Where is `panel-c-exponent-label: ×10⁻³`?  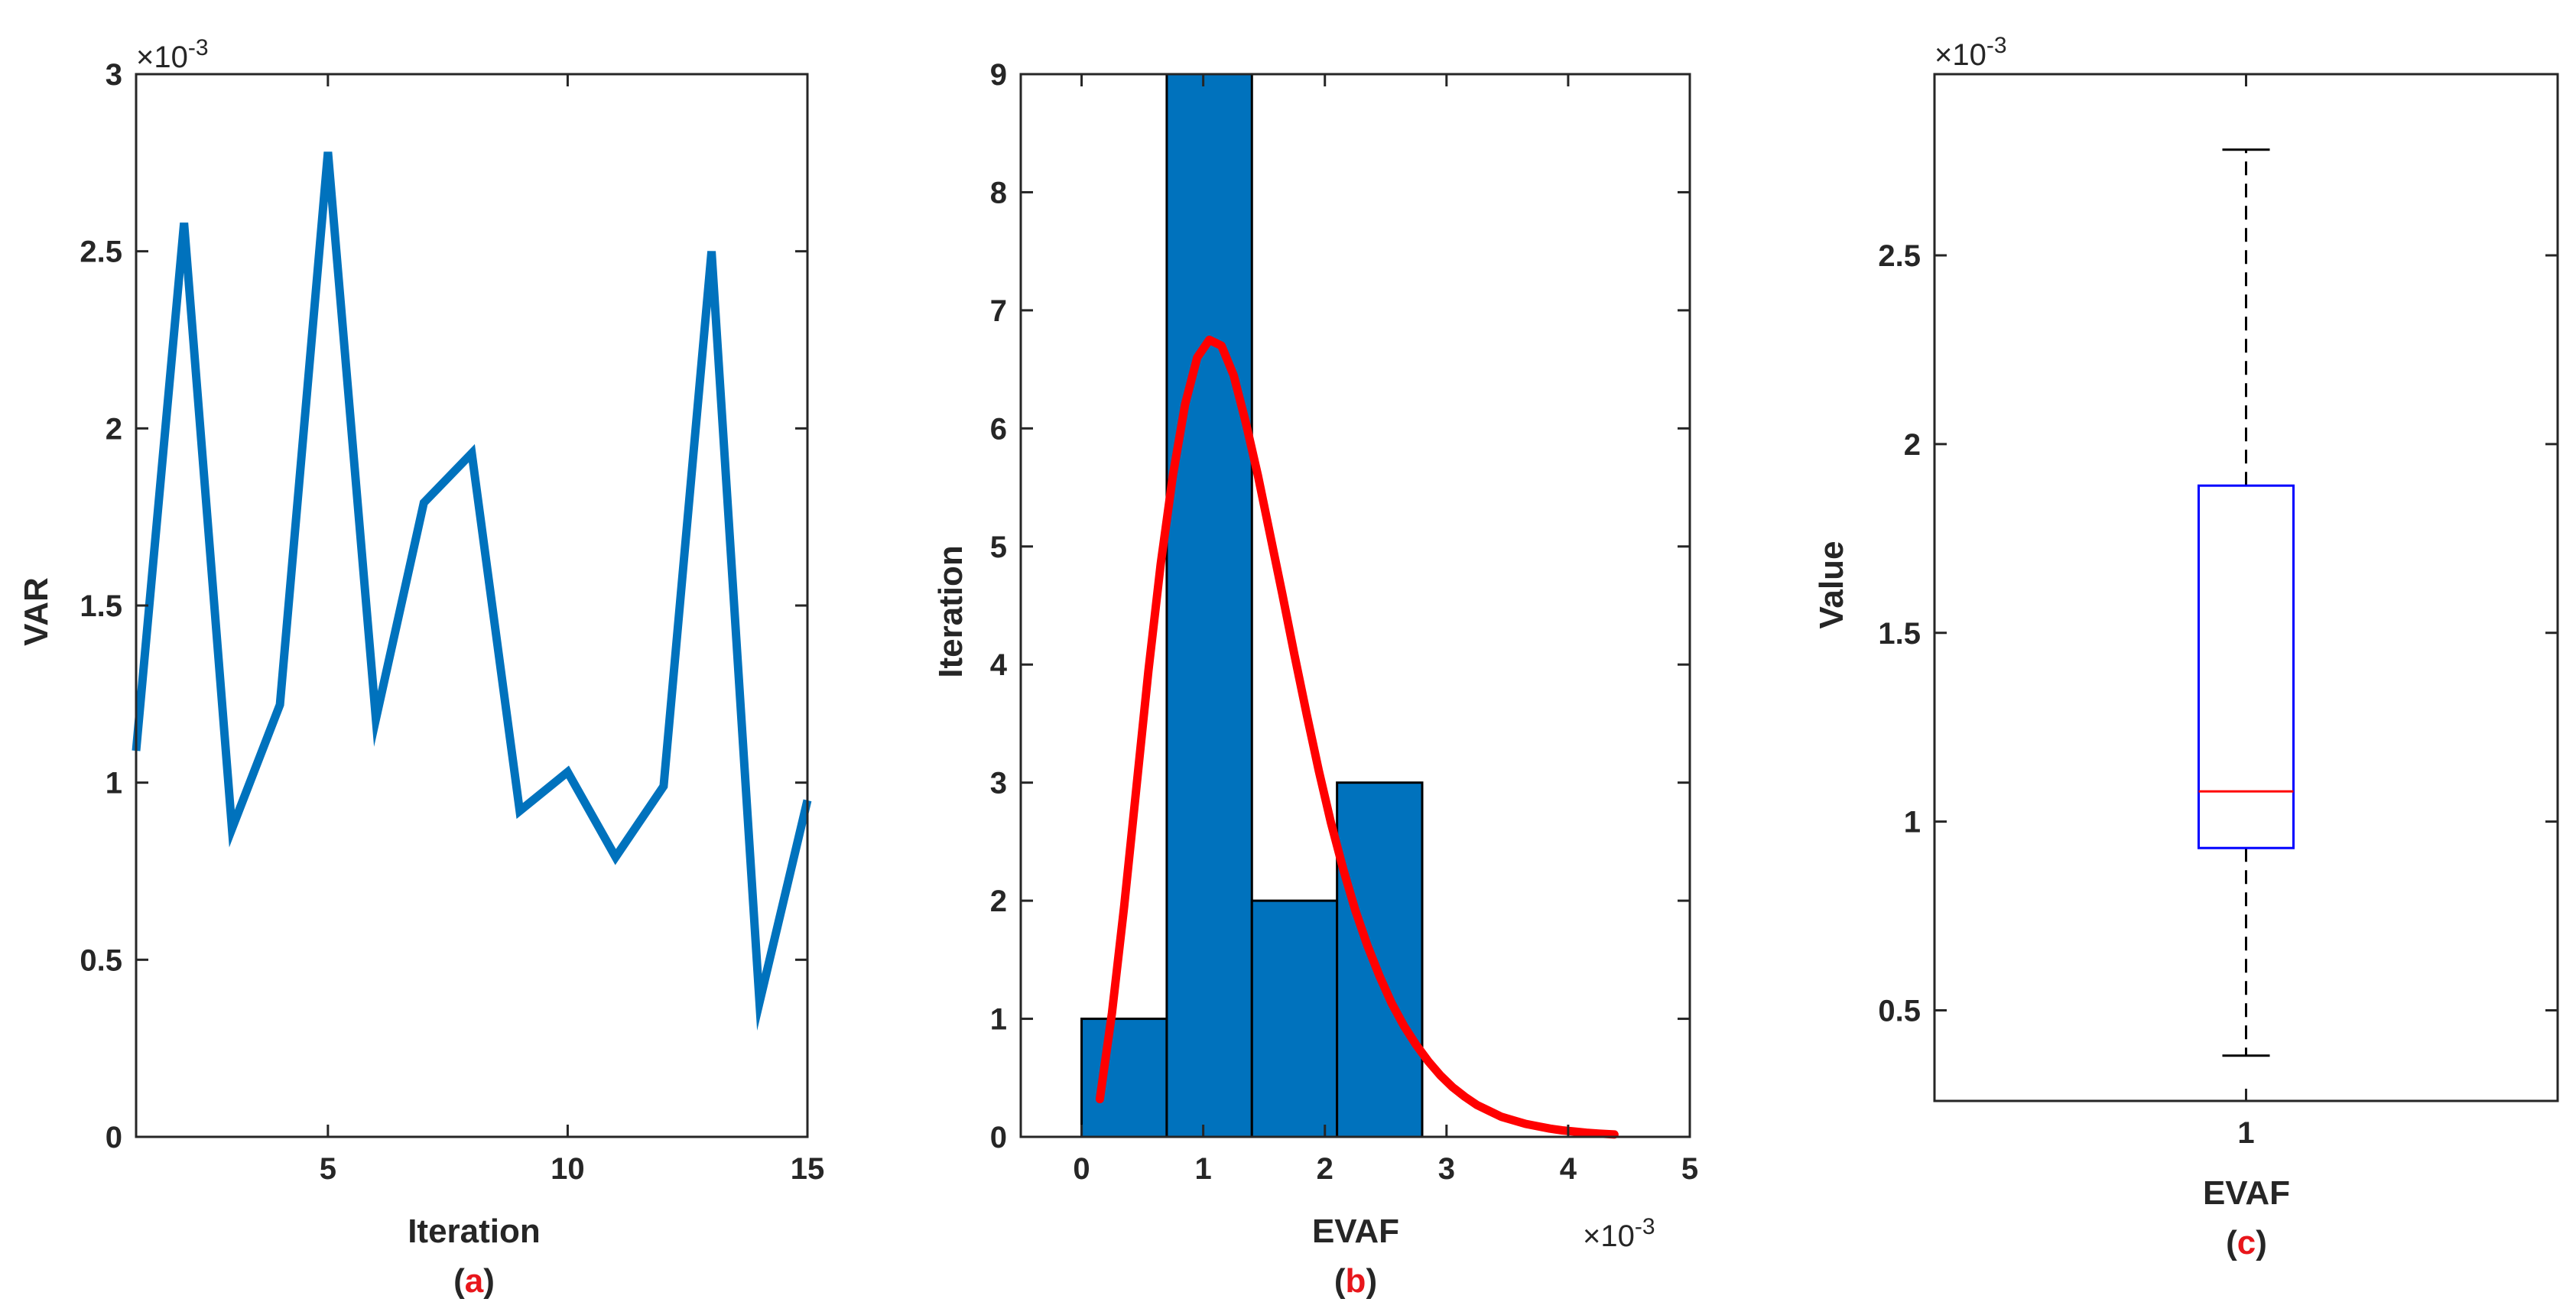 panel-c-exponent-label: ×10⁻³ is located at coordinates (1970, 53).